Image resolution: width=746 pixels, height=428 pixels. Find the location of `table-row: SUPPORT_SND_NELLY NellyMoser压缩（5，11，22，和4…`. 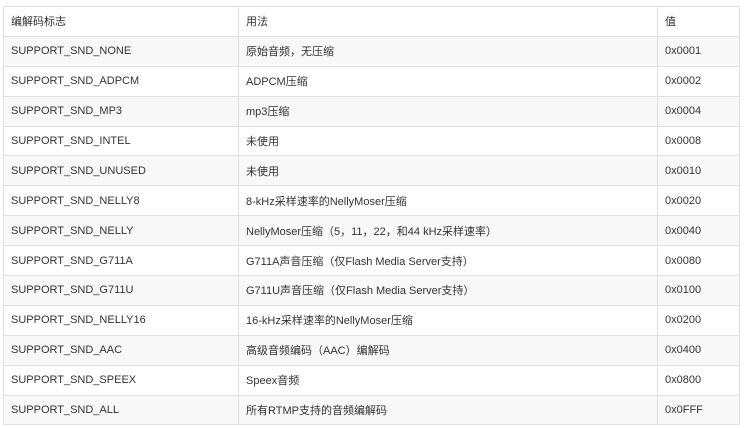

table-row: SUPPORT_SND_NELLY NellyMoser压缩（5，11，22，和4… is located at coordinates (371, 231).